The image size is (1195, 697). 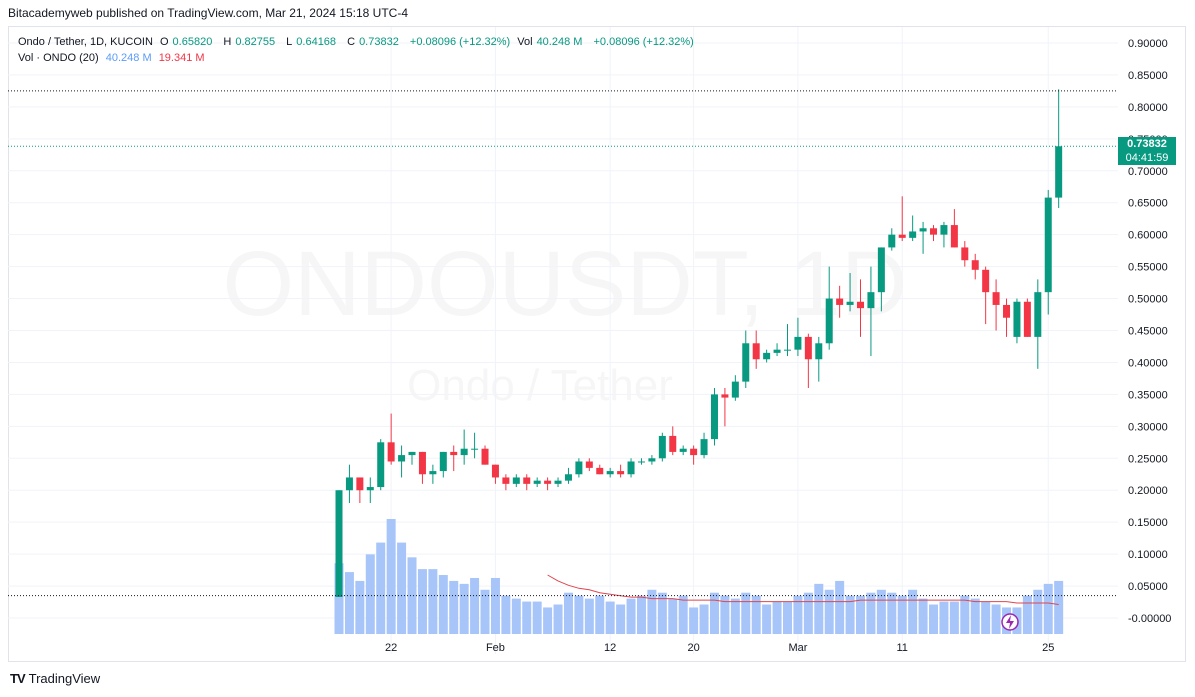 What do you see at coordinates (113, 58) in the screenshot?
I see `legend-volume: Vol · ONDO (20) 40.248 M 19.341 M` at bounding box center [113, 58].